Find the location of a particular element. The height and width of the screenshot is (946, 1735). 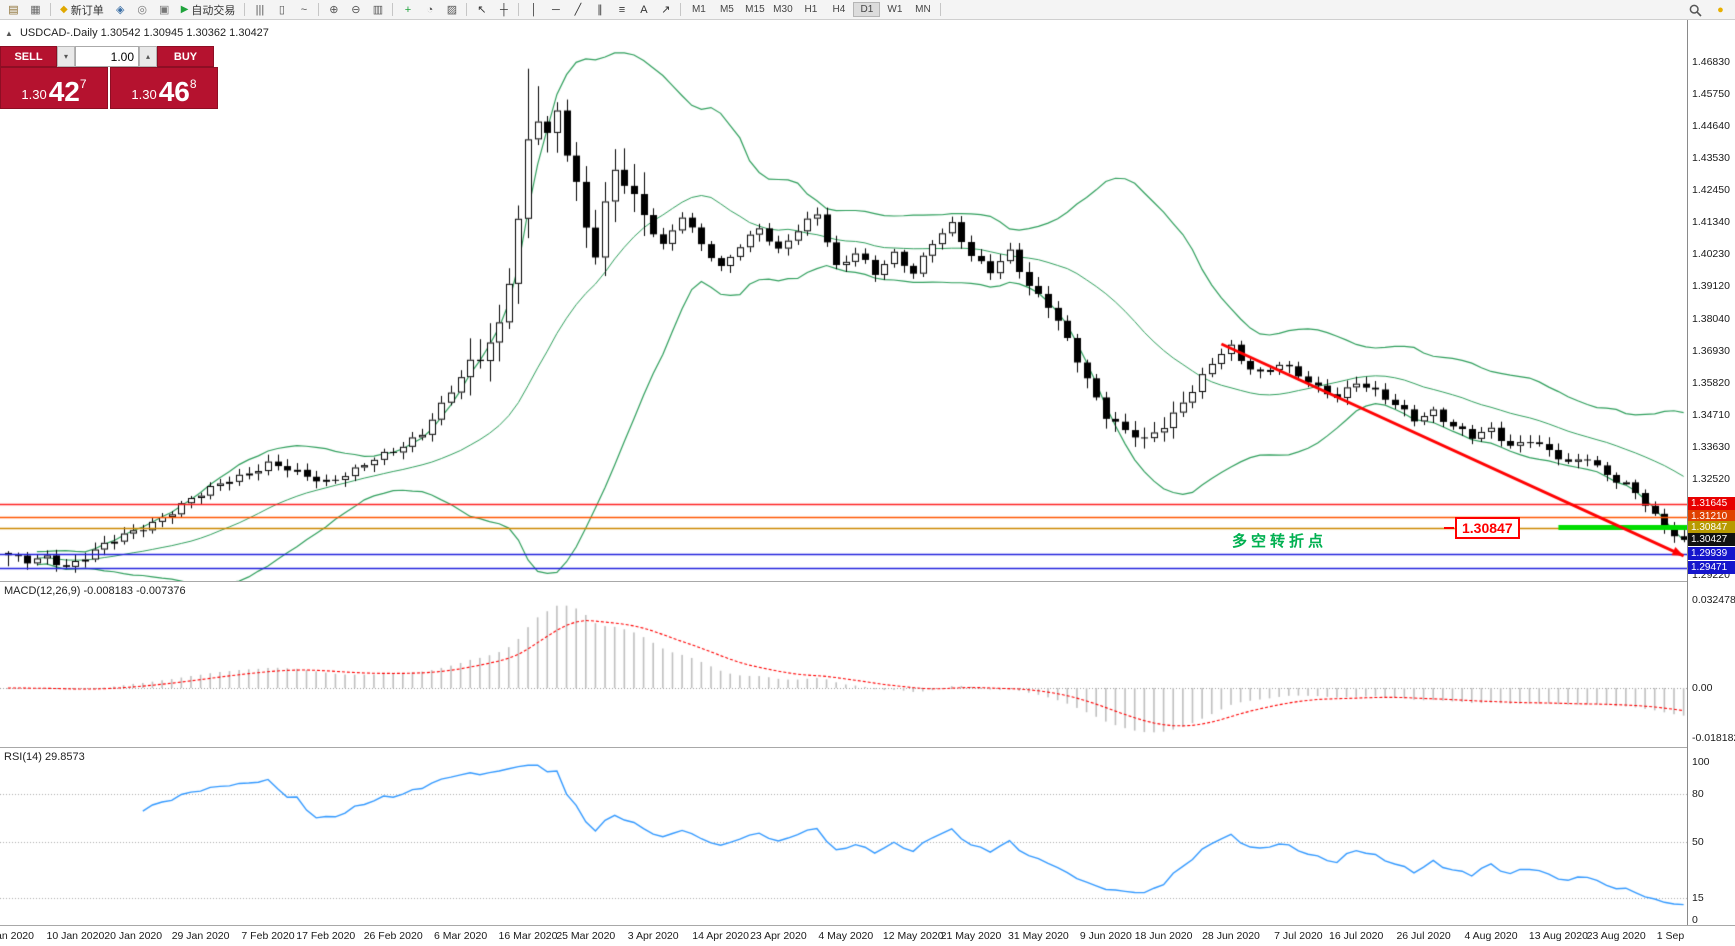

price-axis-label: 1.42450 is located at coordinates (1711, 190).